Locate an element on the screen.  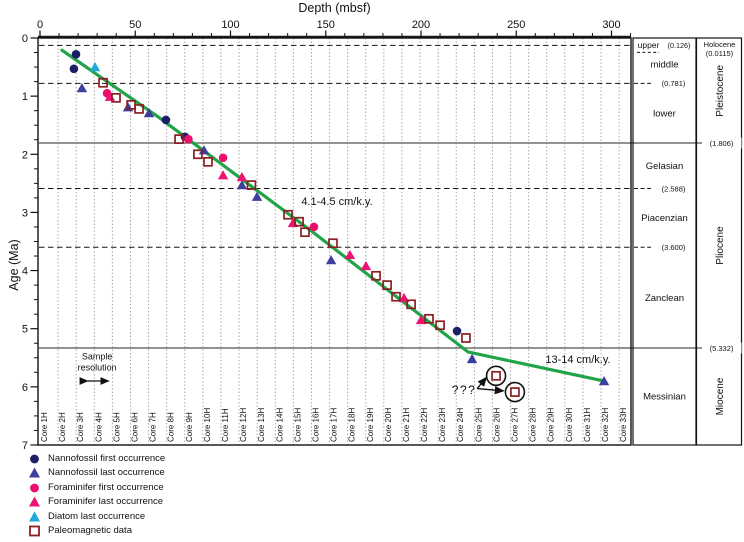
core-label: Core 3H is located at coordinates (80, 427).